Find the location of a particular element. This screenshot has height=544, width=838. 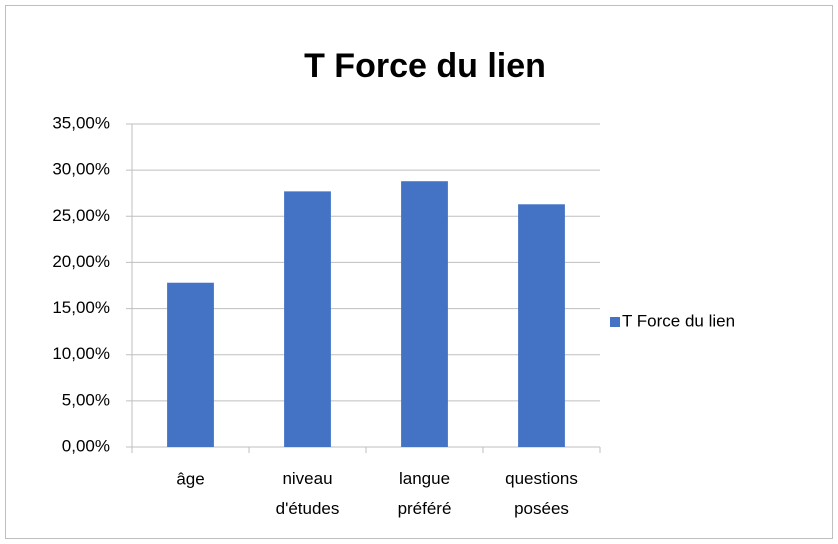

y-tick-label: 5,00% is located at coordinates (86, 399).